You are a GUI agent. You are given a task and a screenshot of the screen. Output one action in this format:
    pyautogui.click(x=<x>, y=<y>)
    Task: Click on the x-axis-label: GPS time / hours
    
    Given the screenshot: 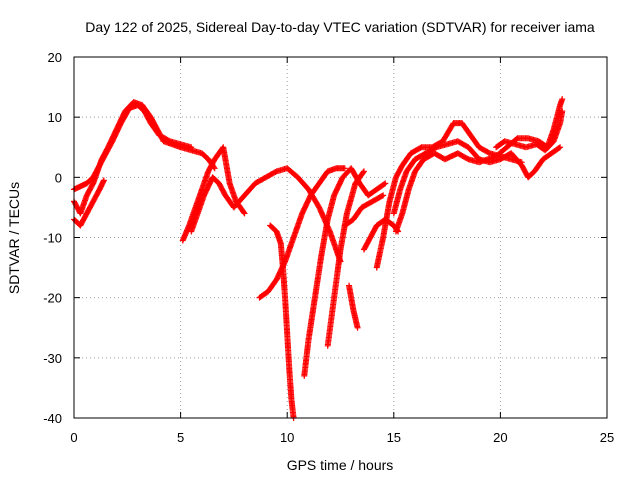 What is the action you would take?
    pyautogui.click(x=340, y=465)
    